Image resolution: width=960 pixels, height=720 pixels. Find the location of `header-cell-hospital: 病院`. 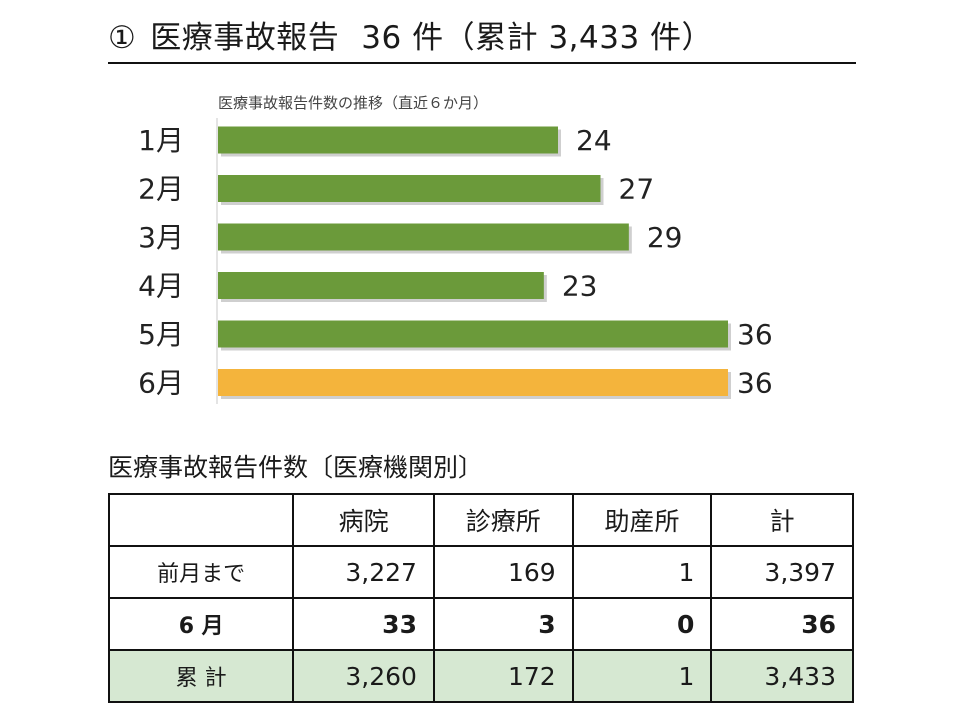

header-cell-hospital: 病院 is located at coordinates (363, 520).